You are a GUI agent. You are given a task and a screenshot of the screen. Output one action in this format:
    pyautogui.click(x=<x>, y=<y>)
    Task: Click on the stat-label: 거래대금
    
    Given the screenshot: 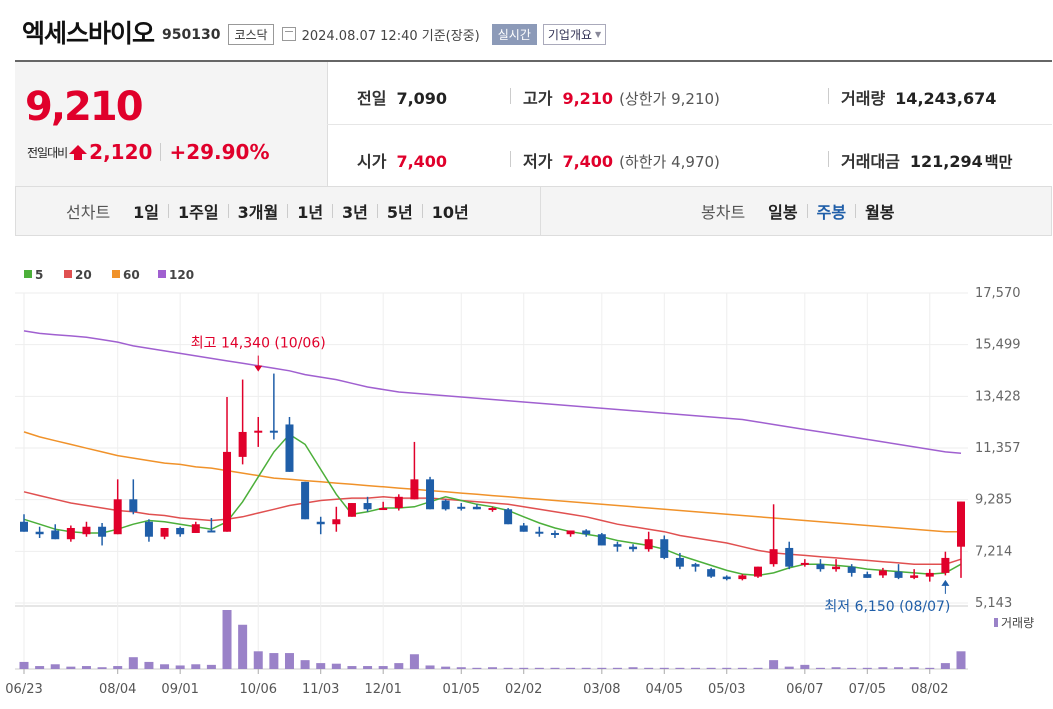 What is the action you would take?
    pyautogui.click(x=870, y=161)
    